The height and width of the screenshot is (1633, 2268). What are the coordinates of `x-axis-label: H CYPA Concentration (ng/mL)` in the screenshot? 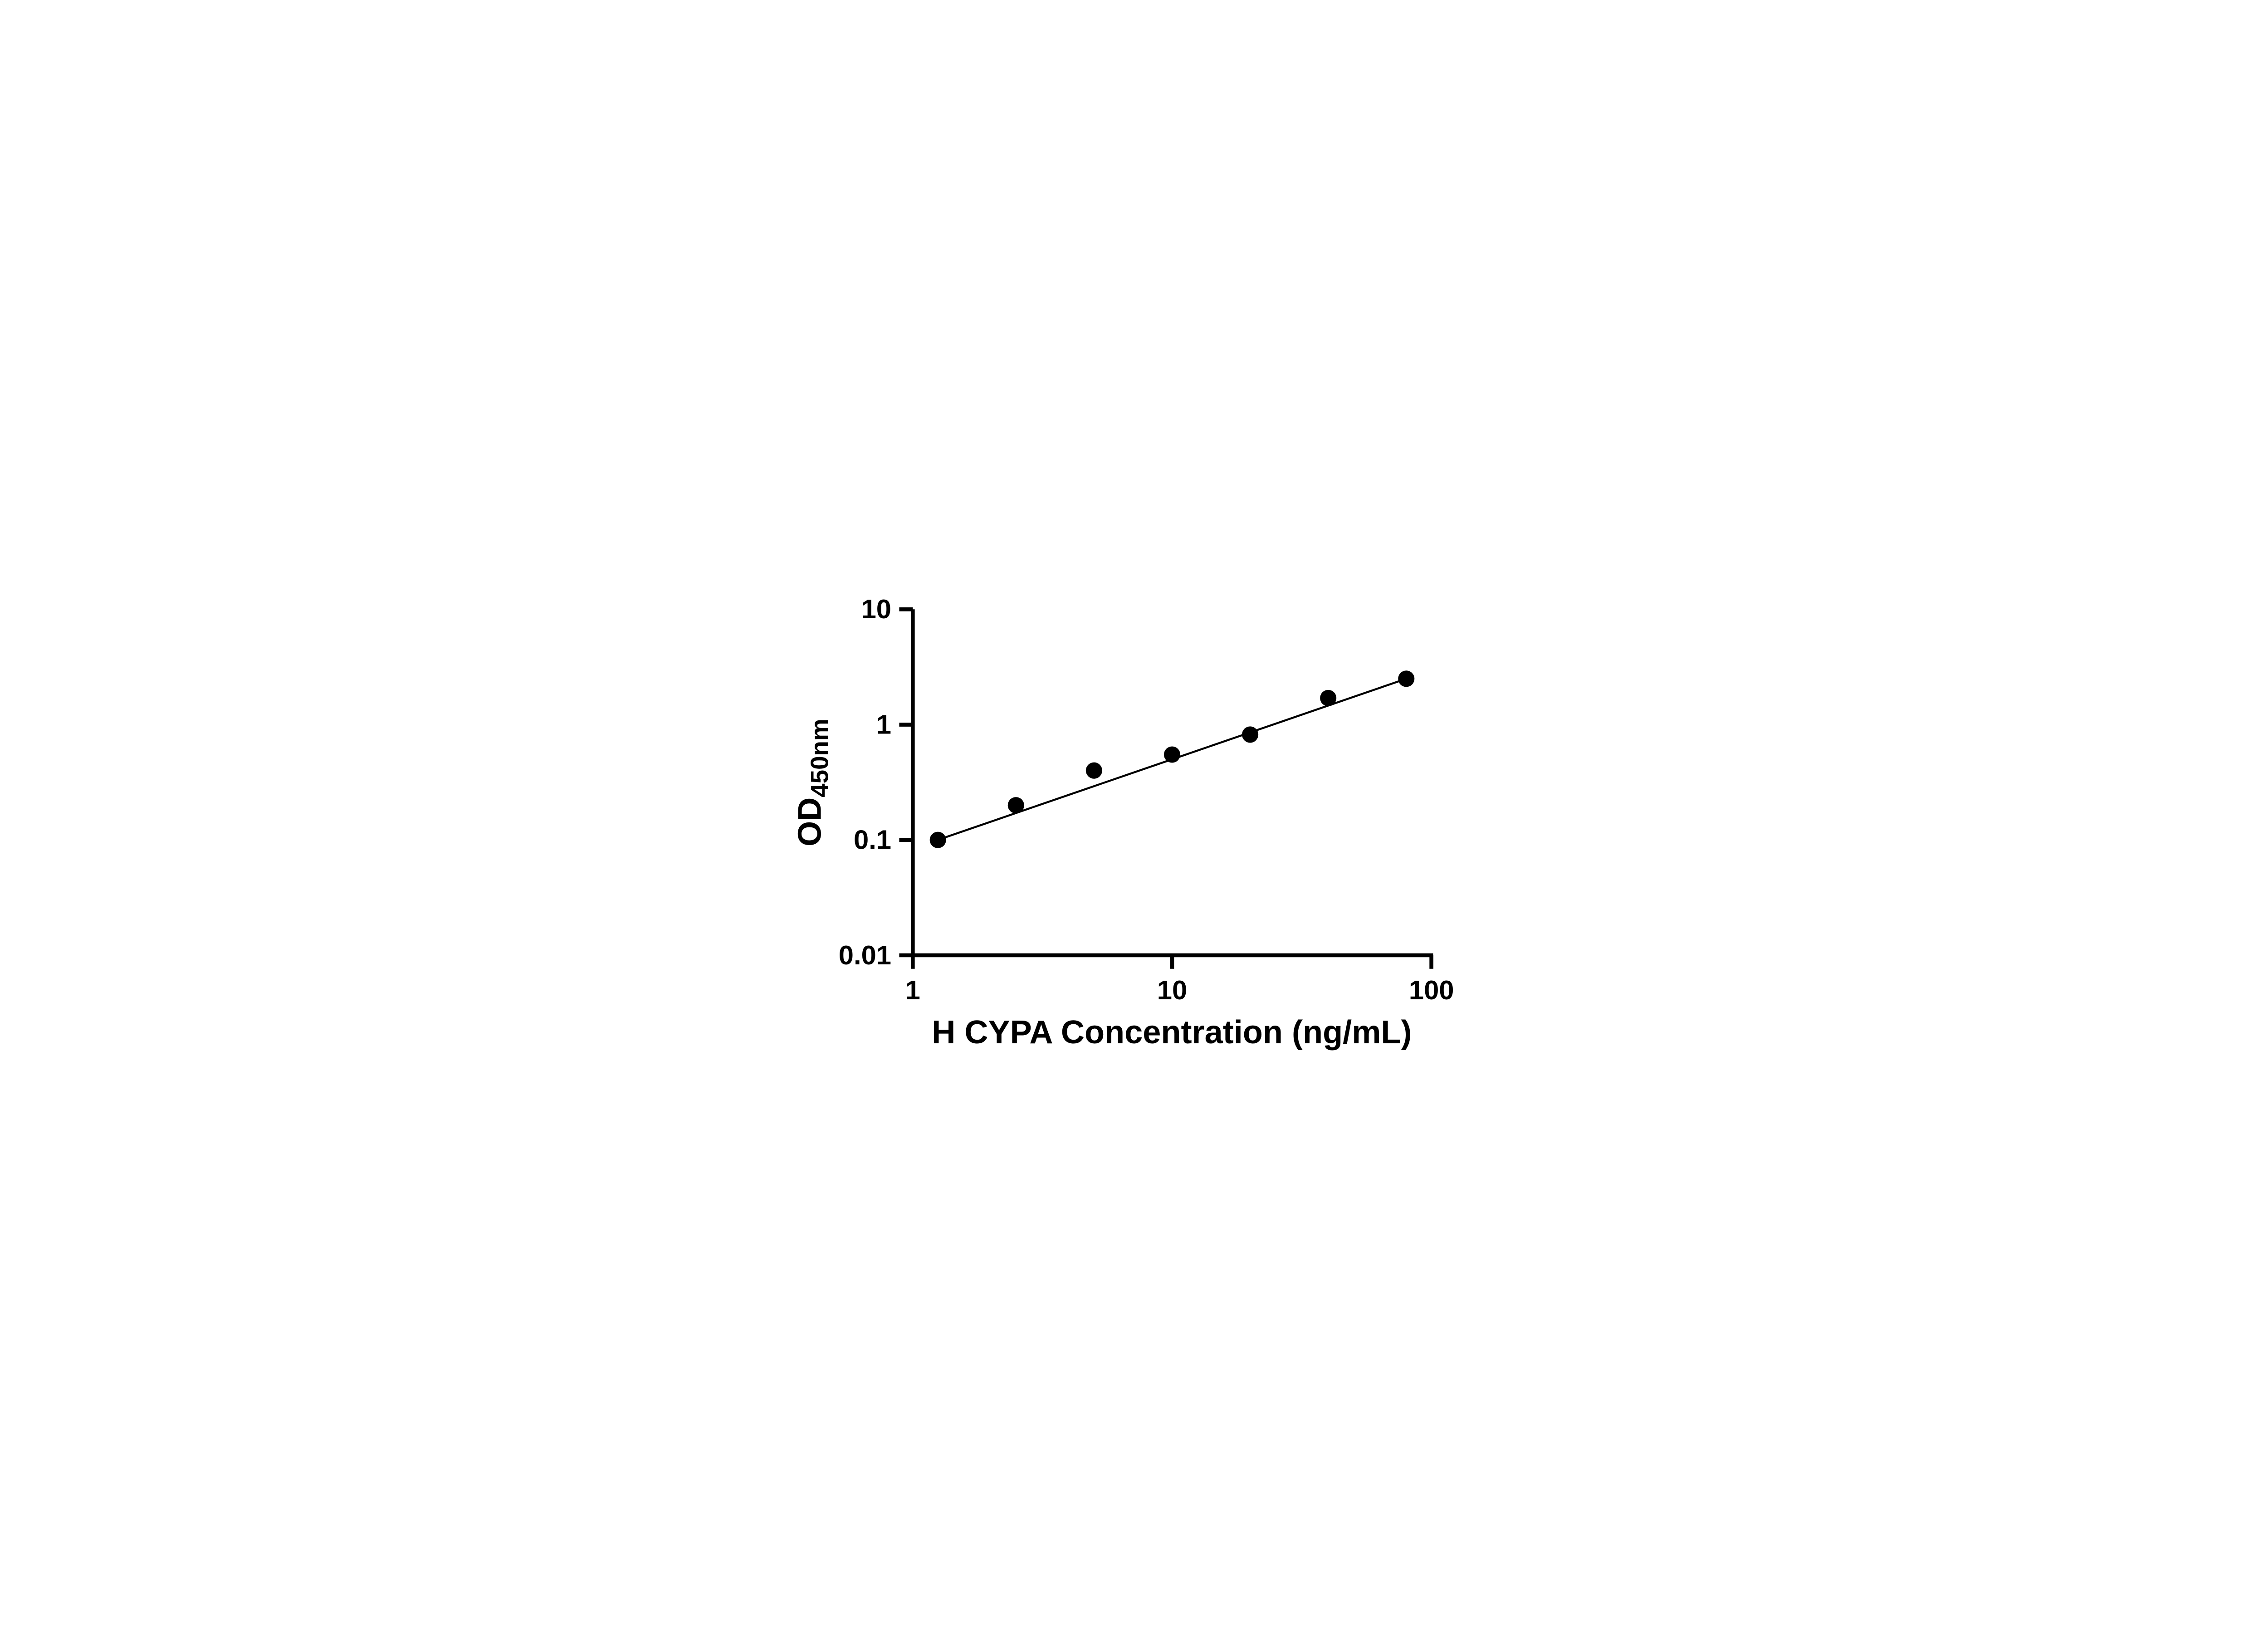 It's located at (1172, 1032).